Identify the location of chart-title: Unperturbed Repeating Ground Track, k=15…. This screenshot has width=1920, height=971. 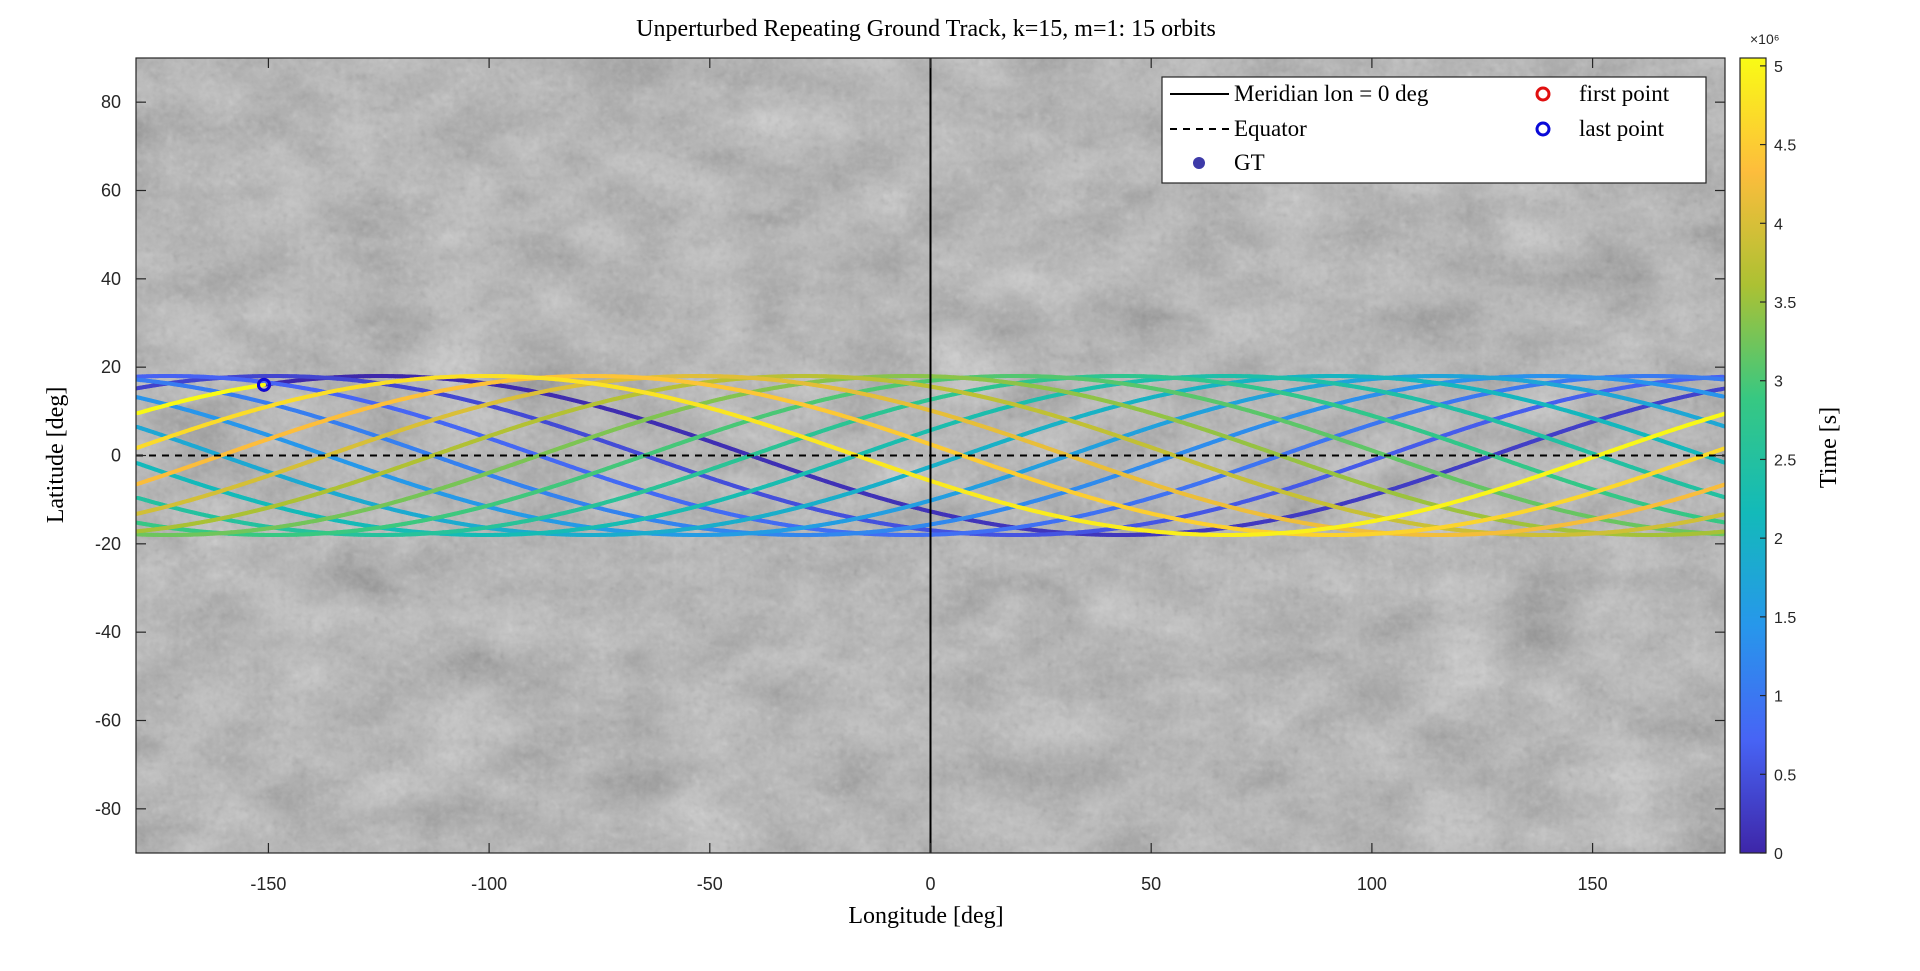
(926, 29).